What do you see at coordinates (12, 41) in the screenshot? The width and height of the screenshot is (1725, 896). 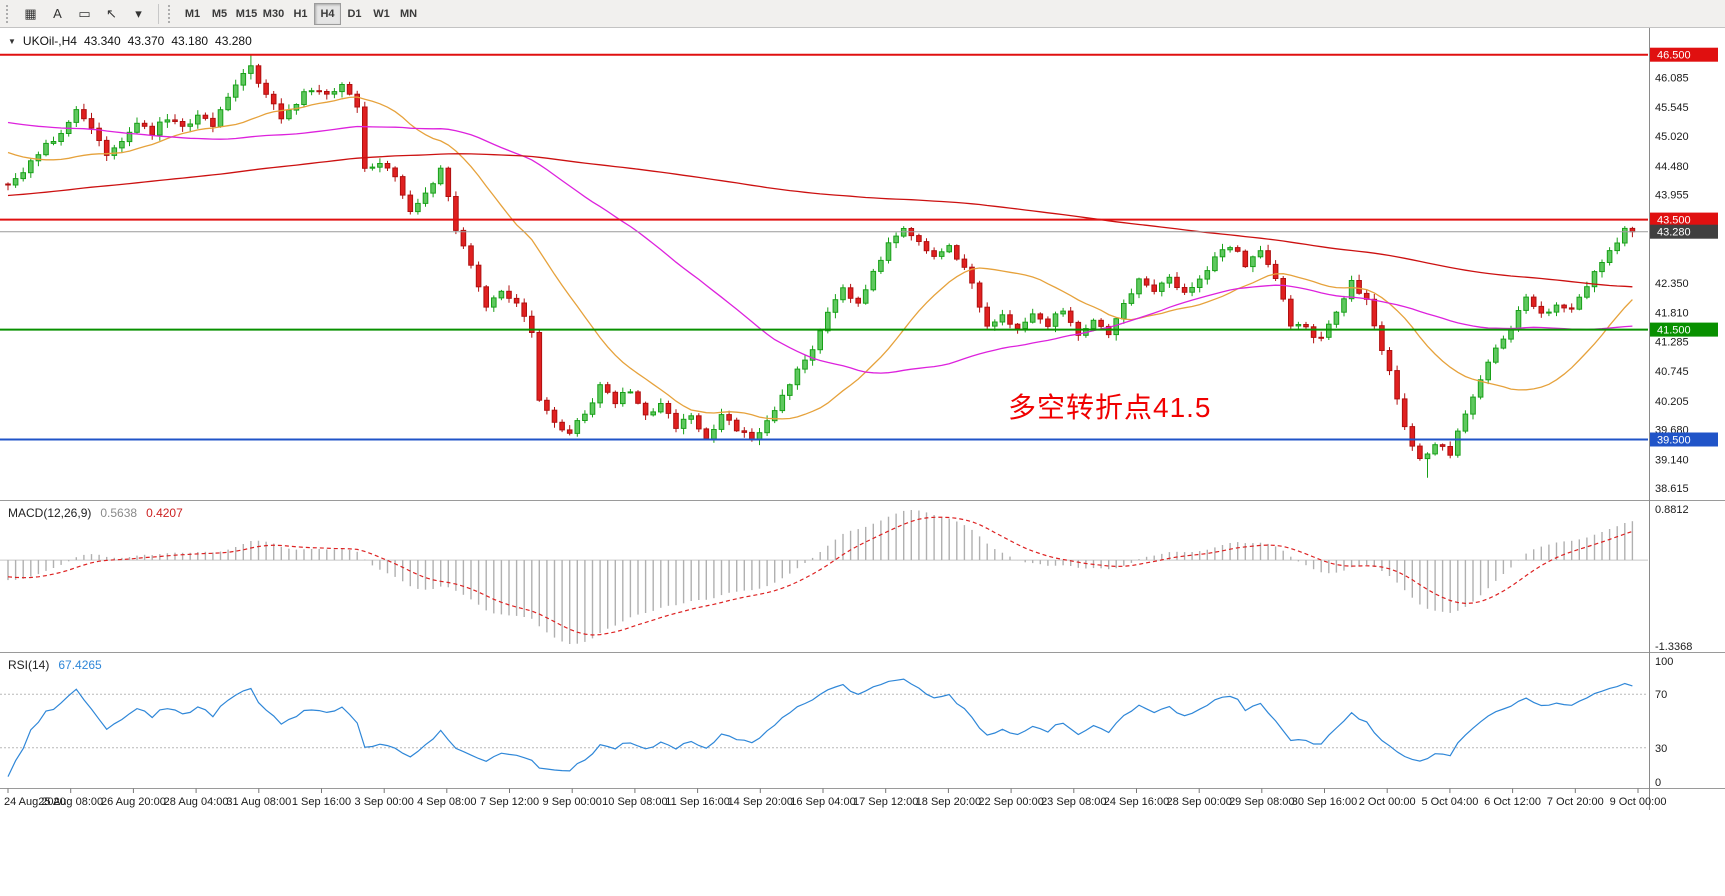 I see `one-click-trading-toggle: ▼` at bounding box center [12, 41].